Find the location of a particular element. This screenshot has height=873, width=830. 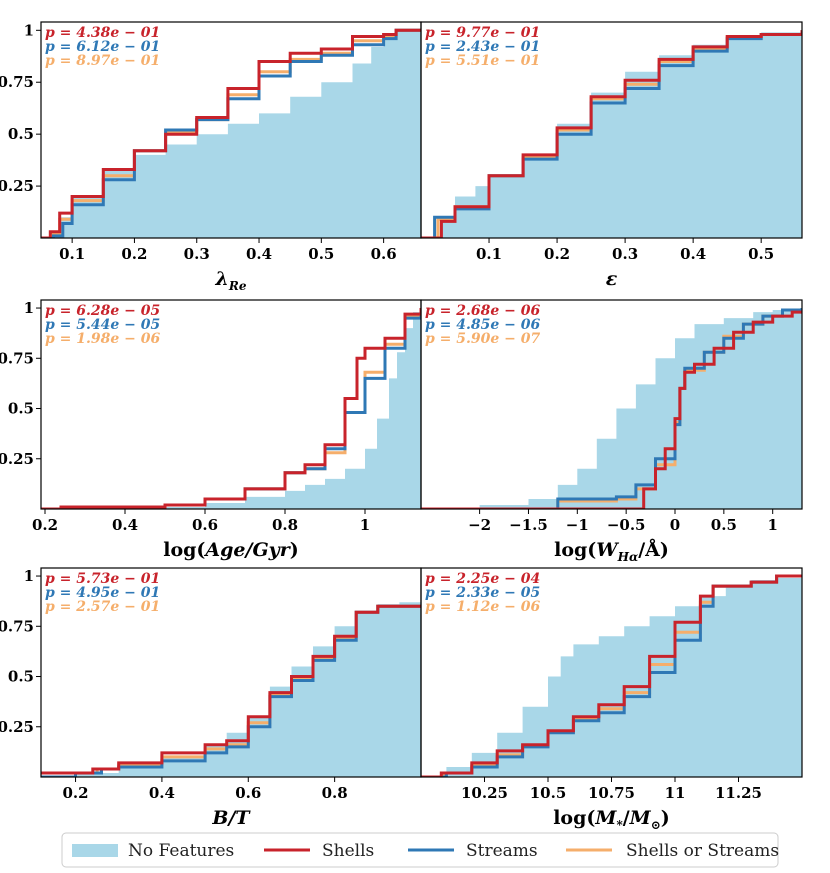

p-value-streams: p = 4.85e − 06 is located at coordinates (482, 325).